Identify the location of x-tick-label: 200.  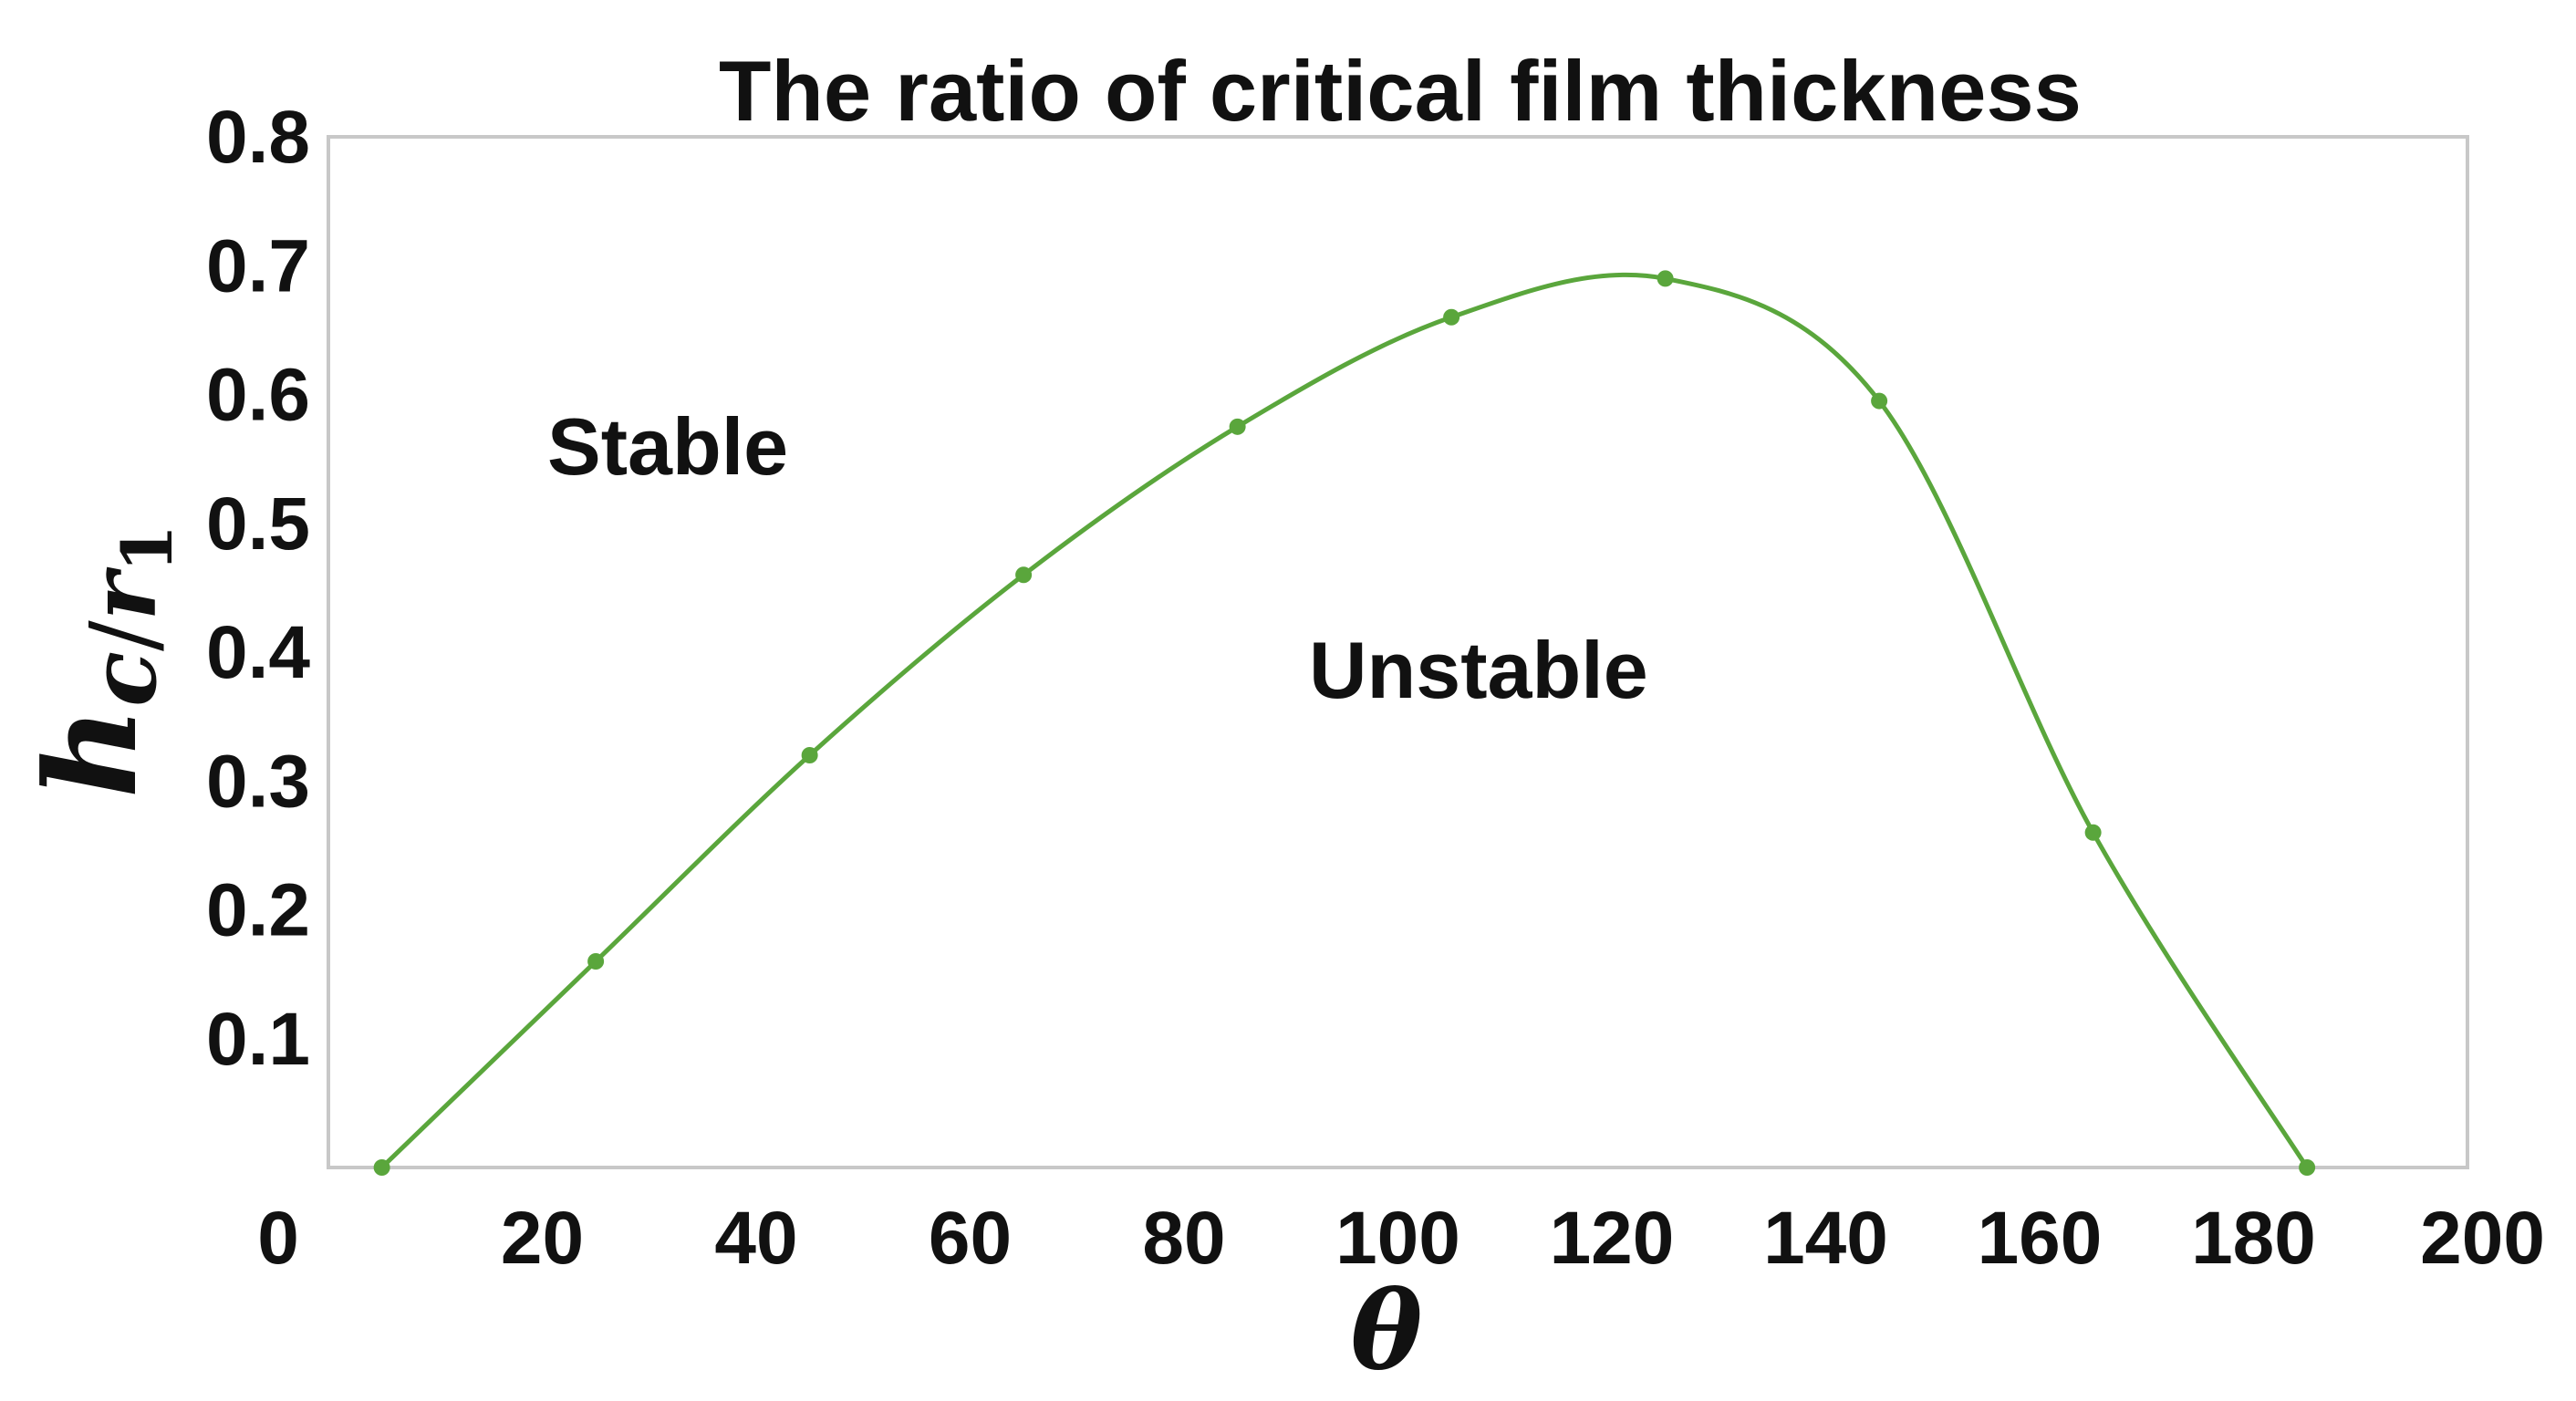
(2482, 1239).